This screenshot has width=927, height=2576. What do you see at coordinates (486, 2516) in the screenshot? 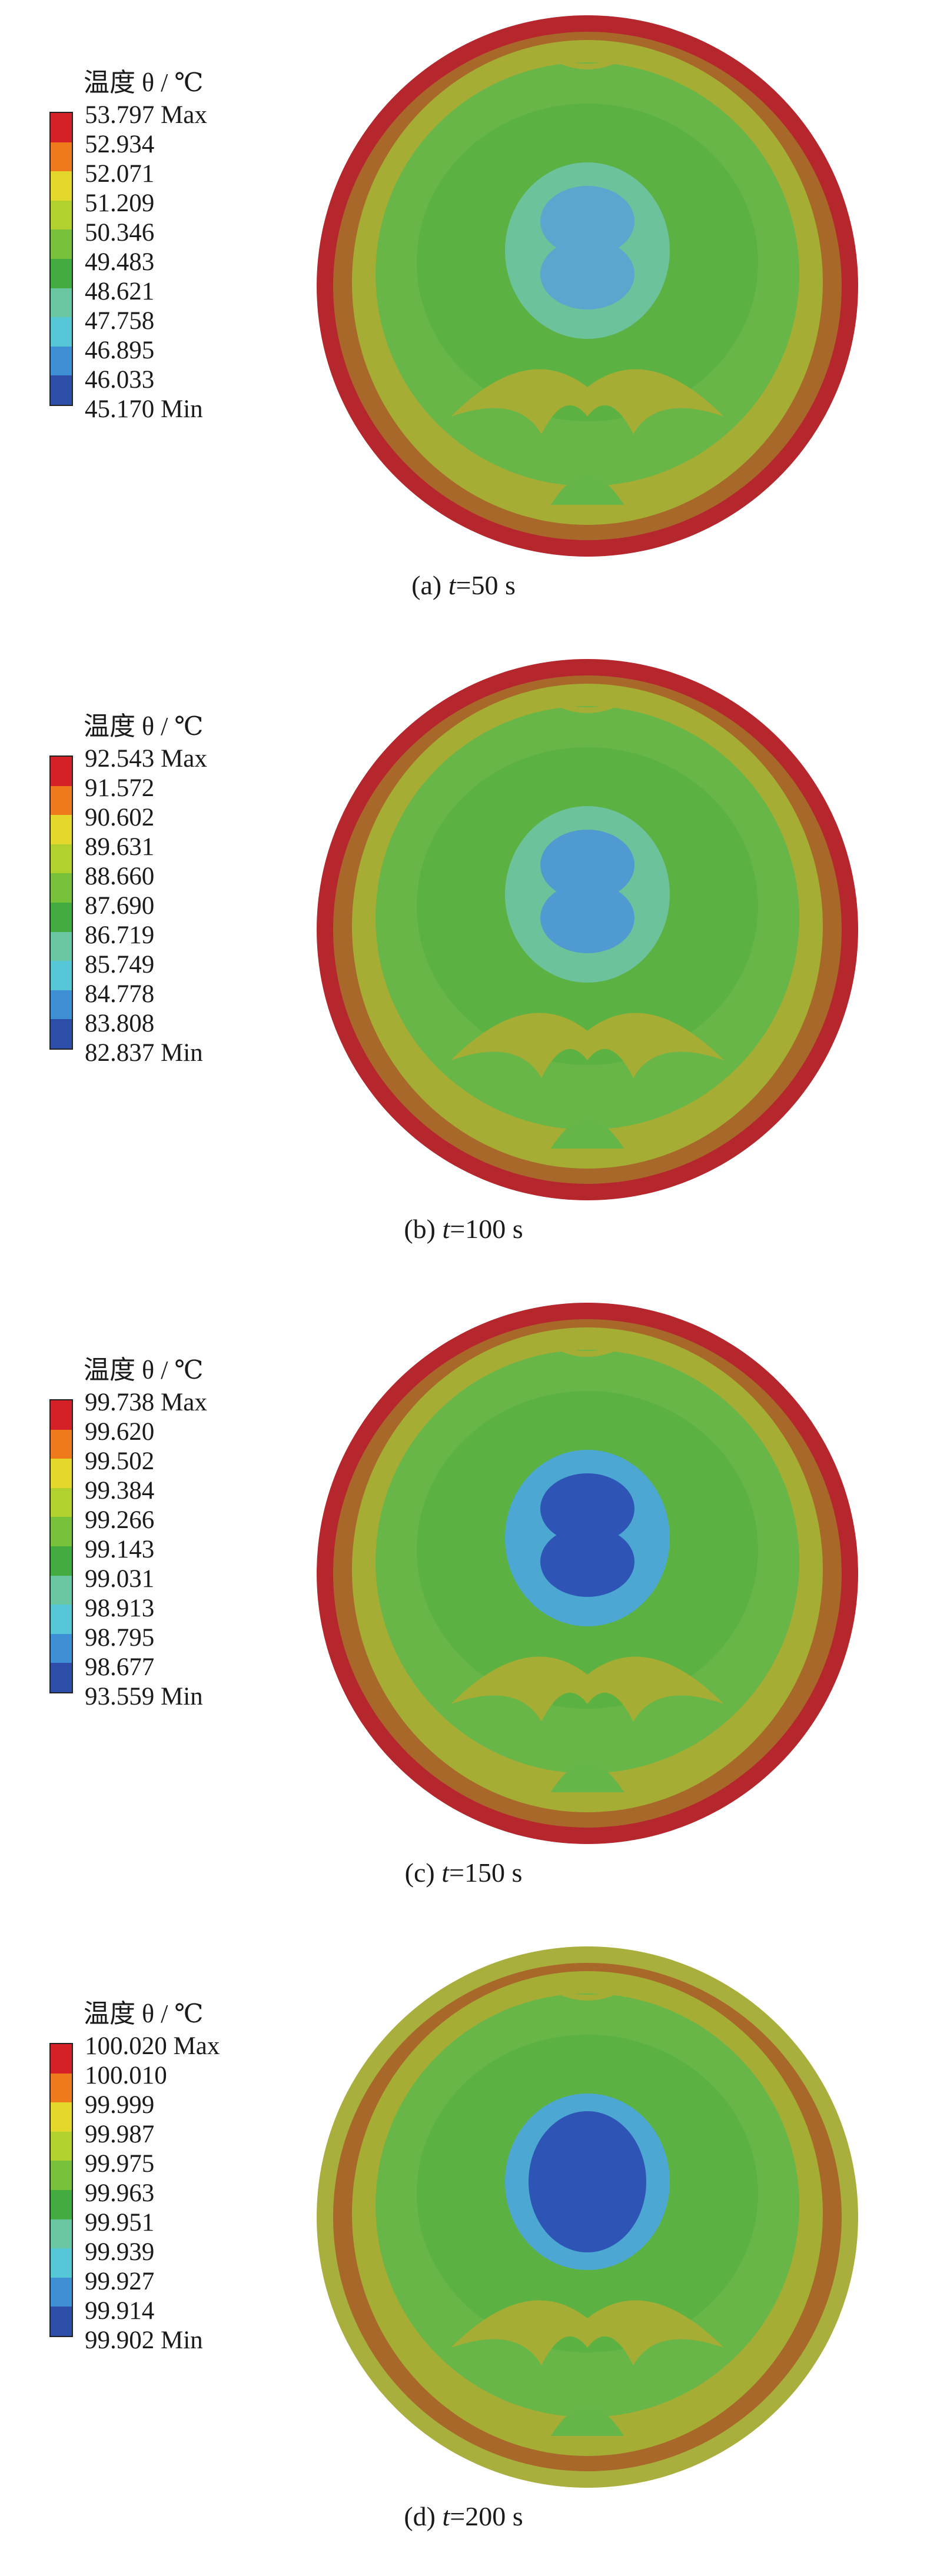
I see `caption-value: =200 s` at bounding box center [486, 2516].